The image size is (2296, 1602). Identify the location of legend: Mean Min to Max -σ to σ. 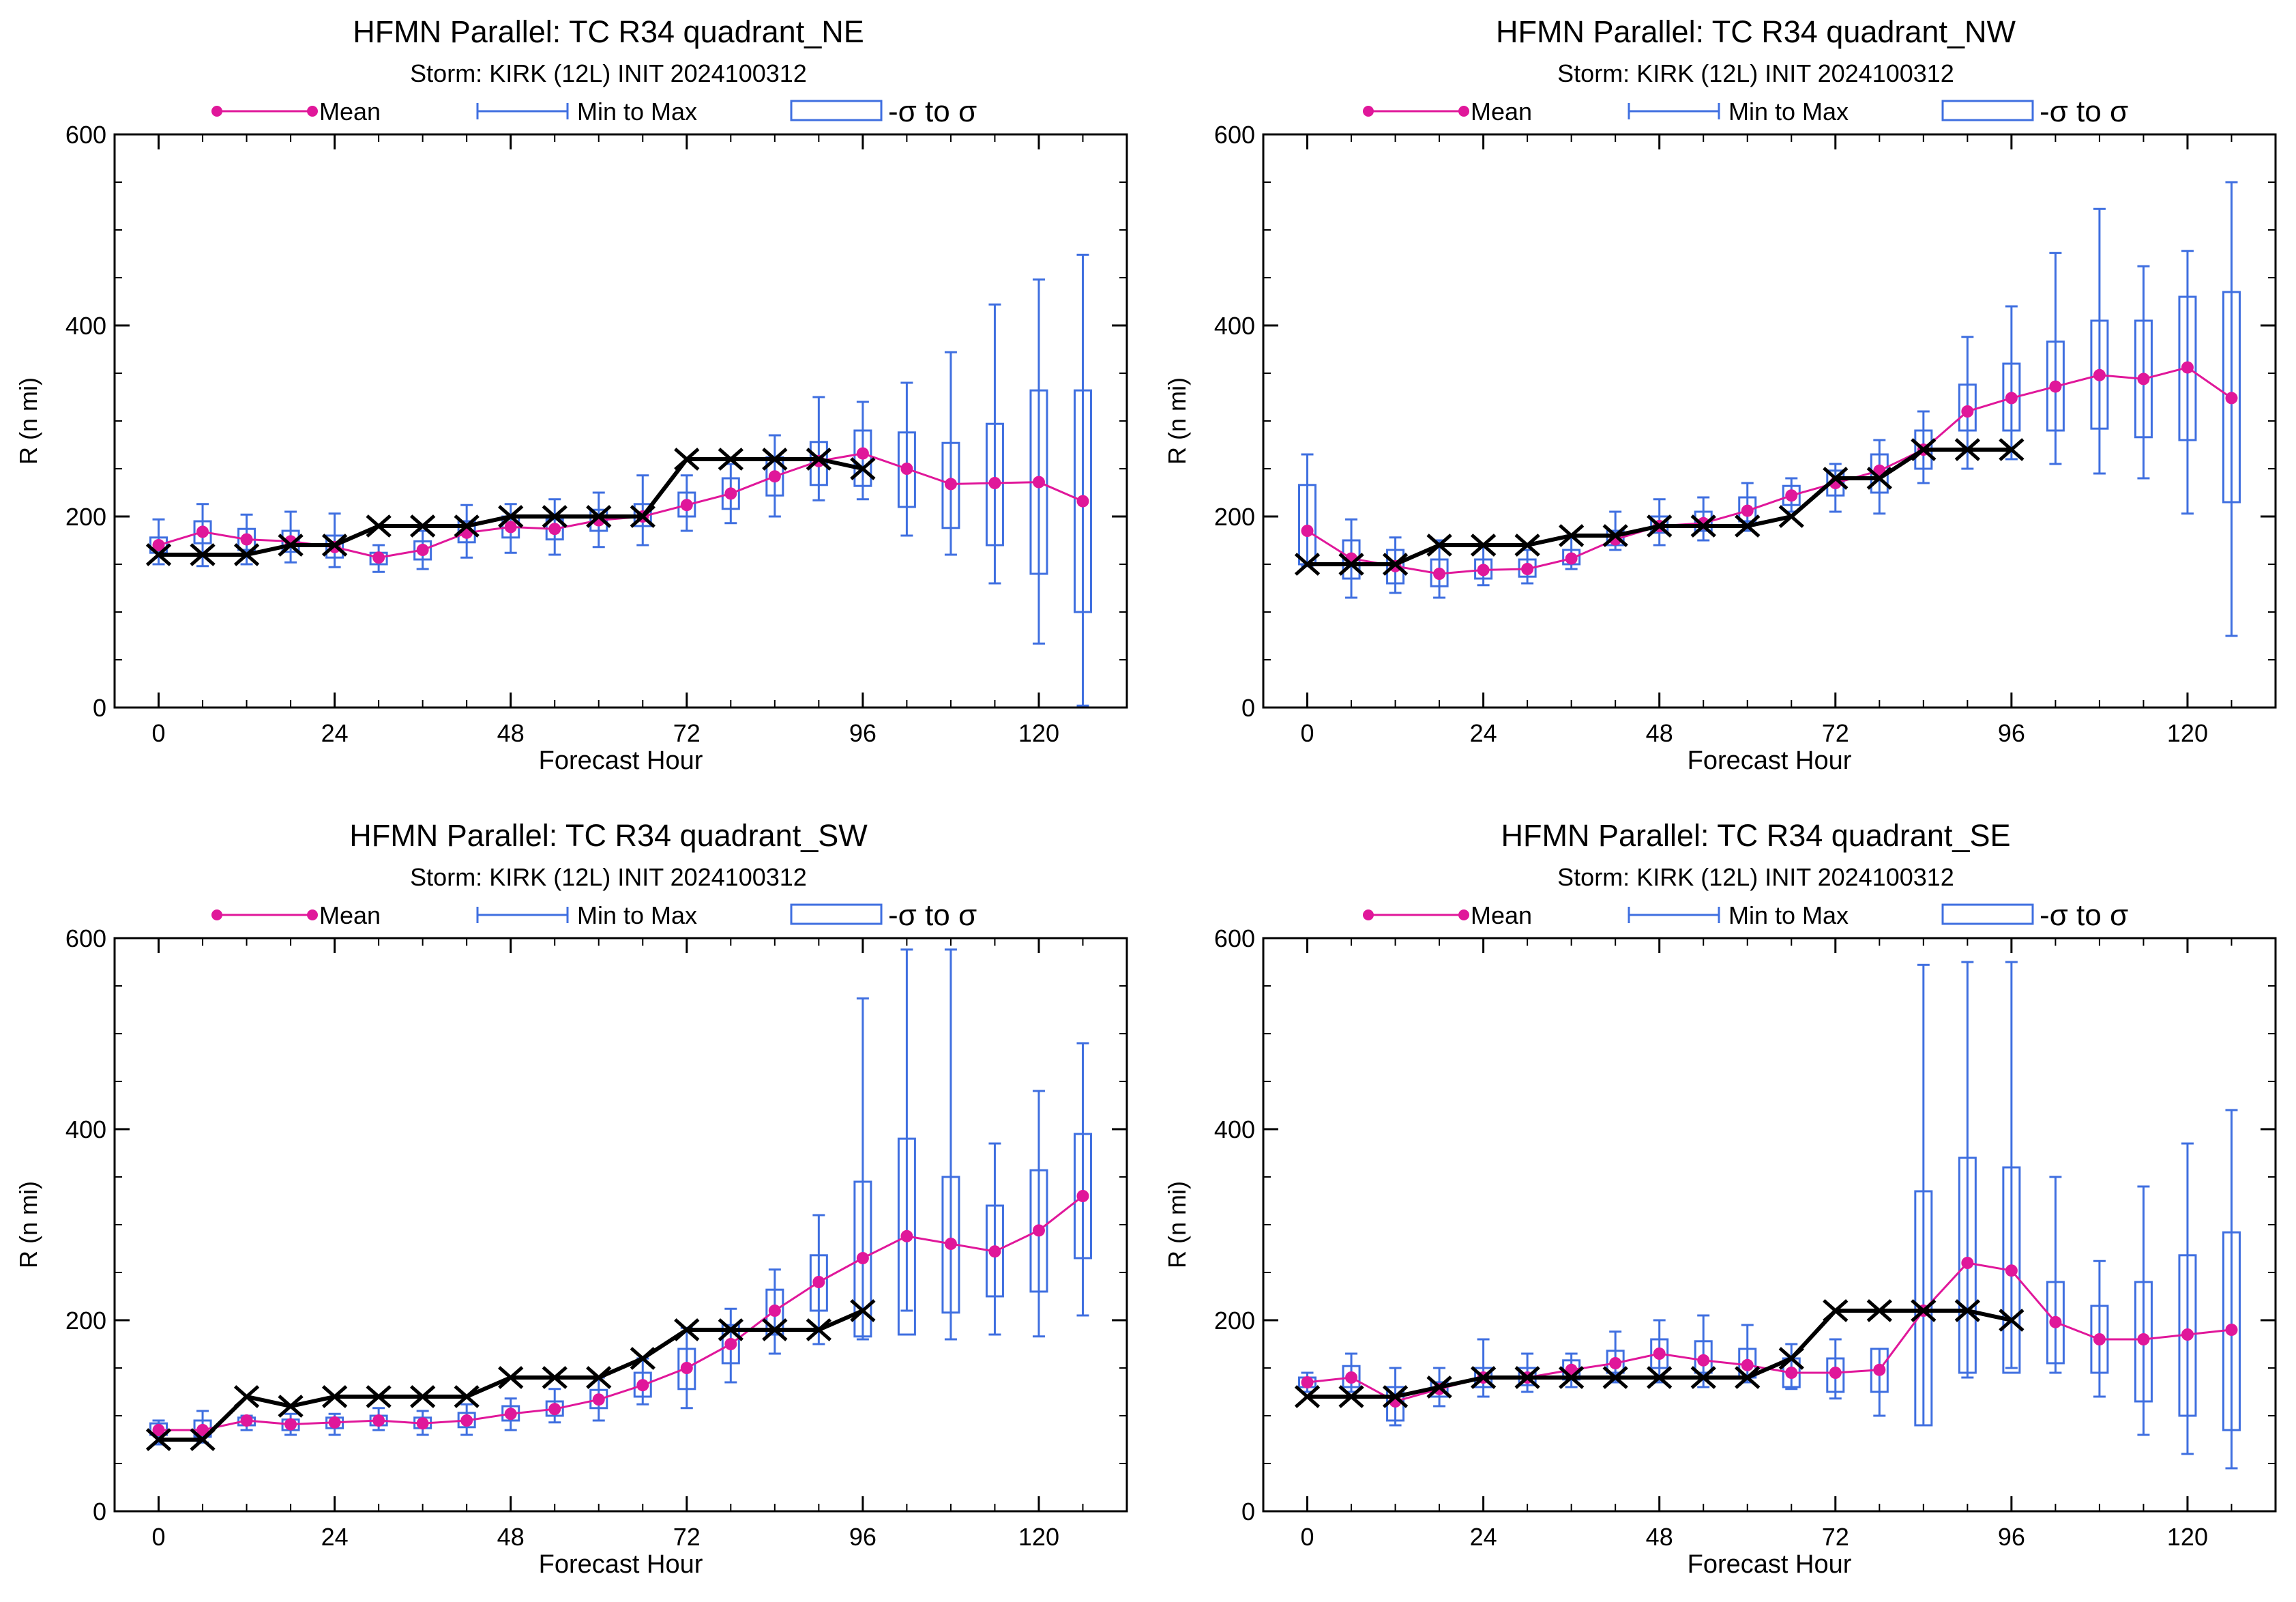
(594, 112).